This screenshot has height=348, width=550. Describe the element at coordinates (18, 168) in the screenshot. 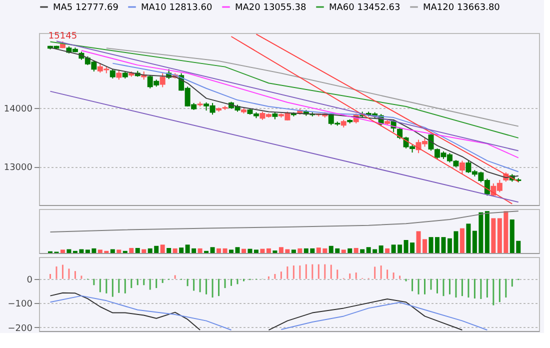

I see `y-tick-label: 13000` at that location.